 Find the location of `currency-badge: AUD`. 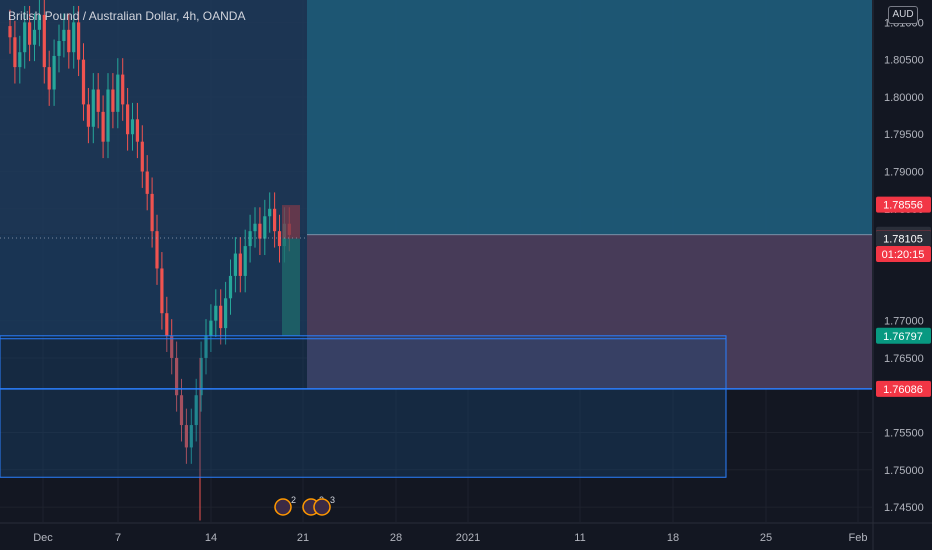

currency-badge: AUD is located at coordinates (903, 15).